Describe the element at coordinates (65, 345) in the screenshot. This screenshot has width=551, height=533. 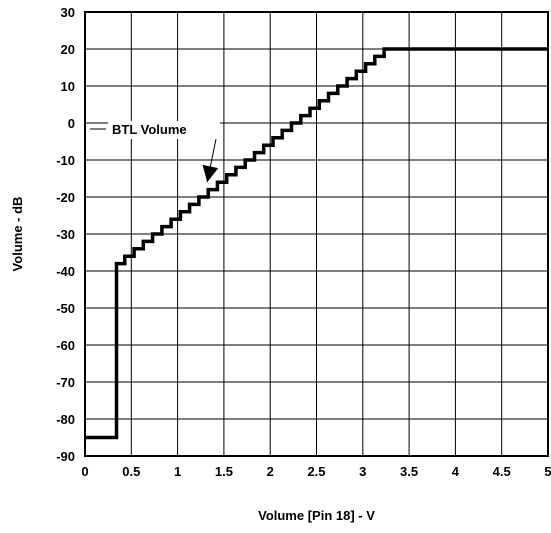
I see `y-tick-label: -60` at that location.